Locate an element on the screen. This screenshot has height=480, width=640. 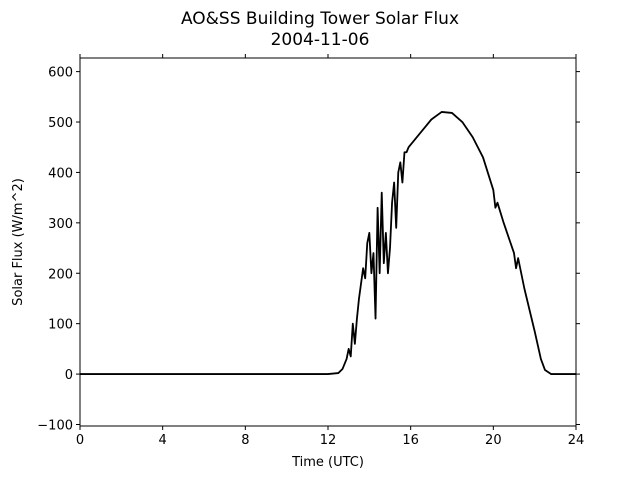
x-tick-label: 20 is located at coordinates (493, 440).